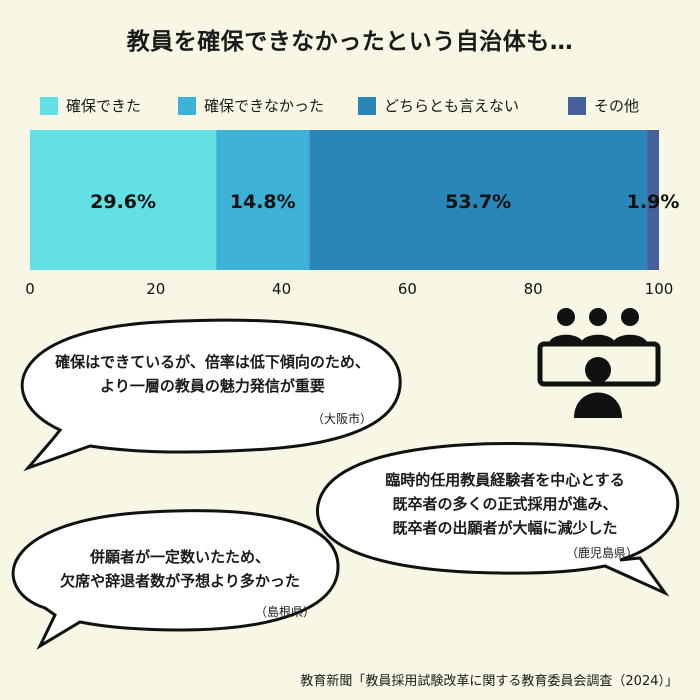 The image size is (700, 700). Describe the element at coordinates (599, 363) in the screenshot. I see `interview-panel-icon` at that location.